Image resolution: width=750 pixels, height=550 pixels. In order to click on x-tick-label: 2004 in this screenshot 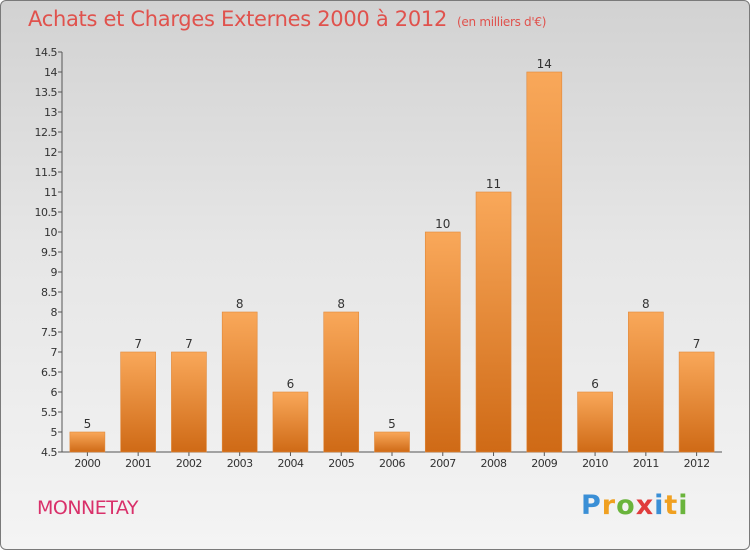, I will do `click(290, 463)`.